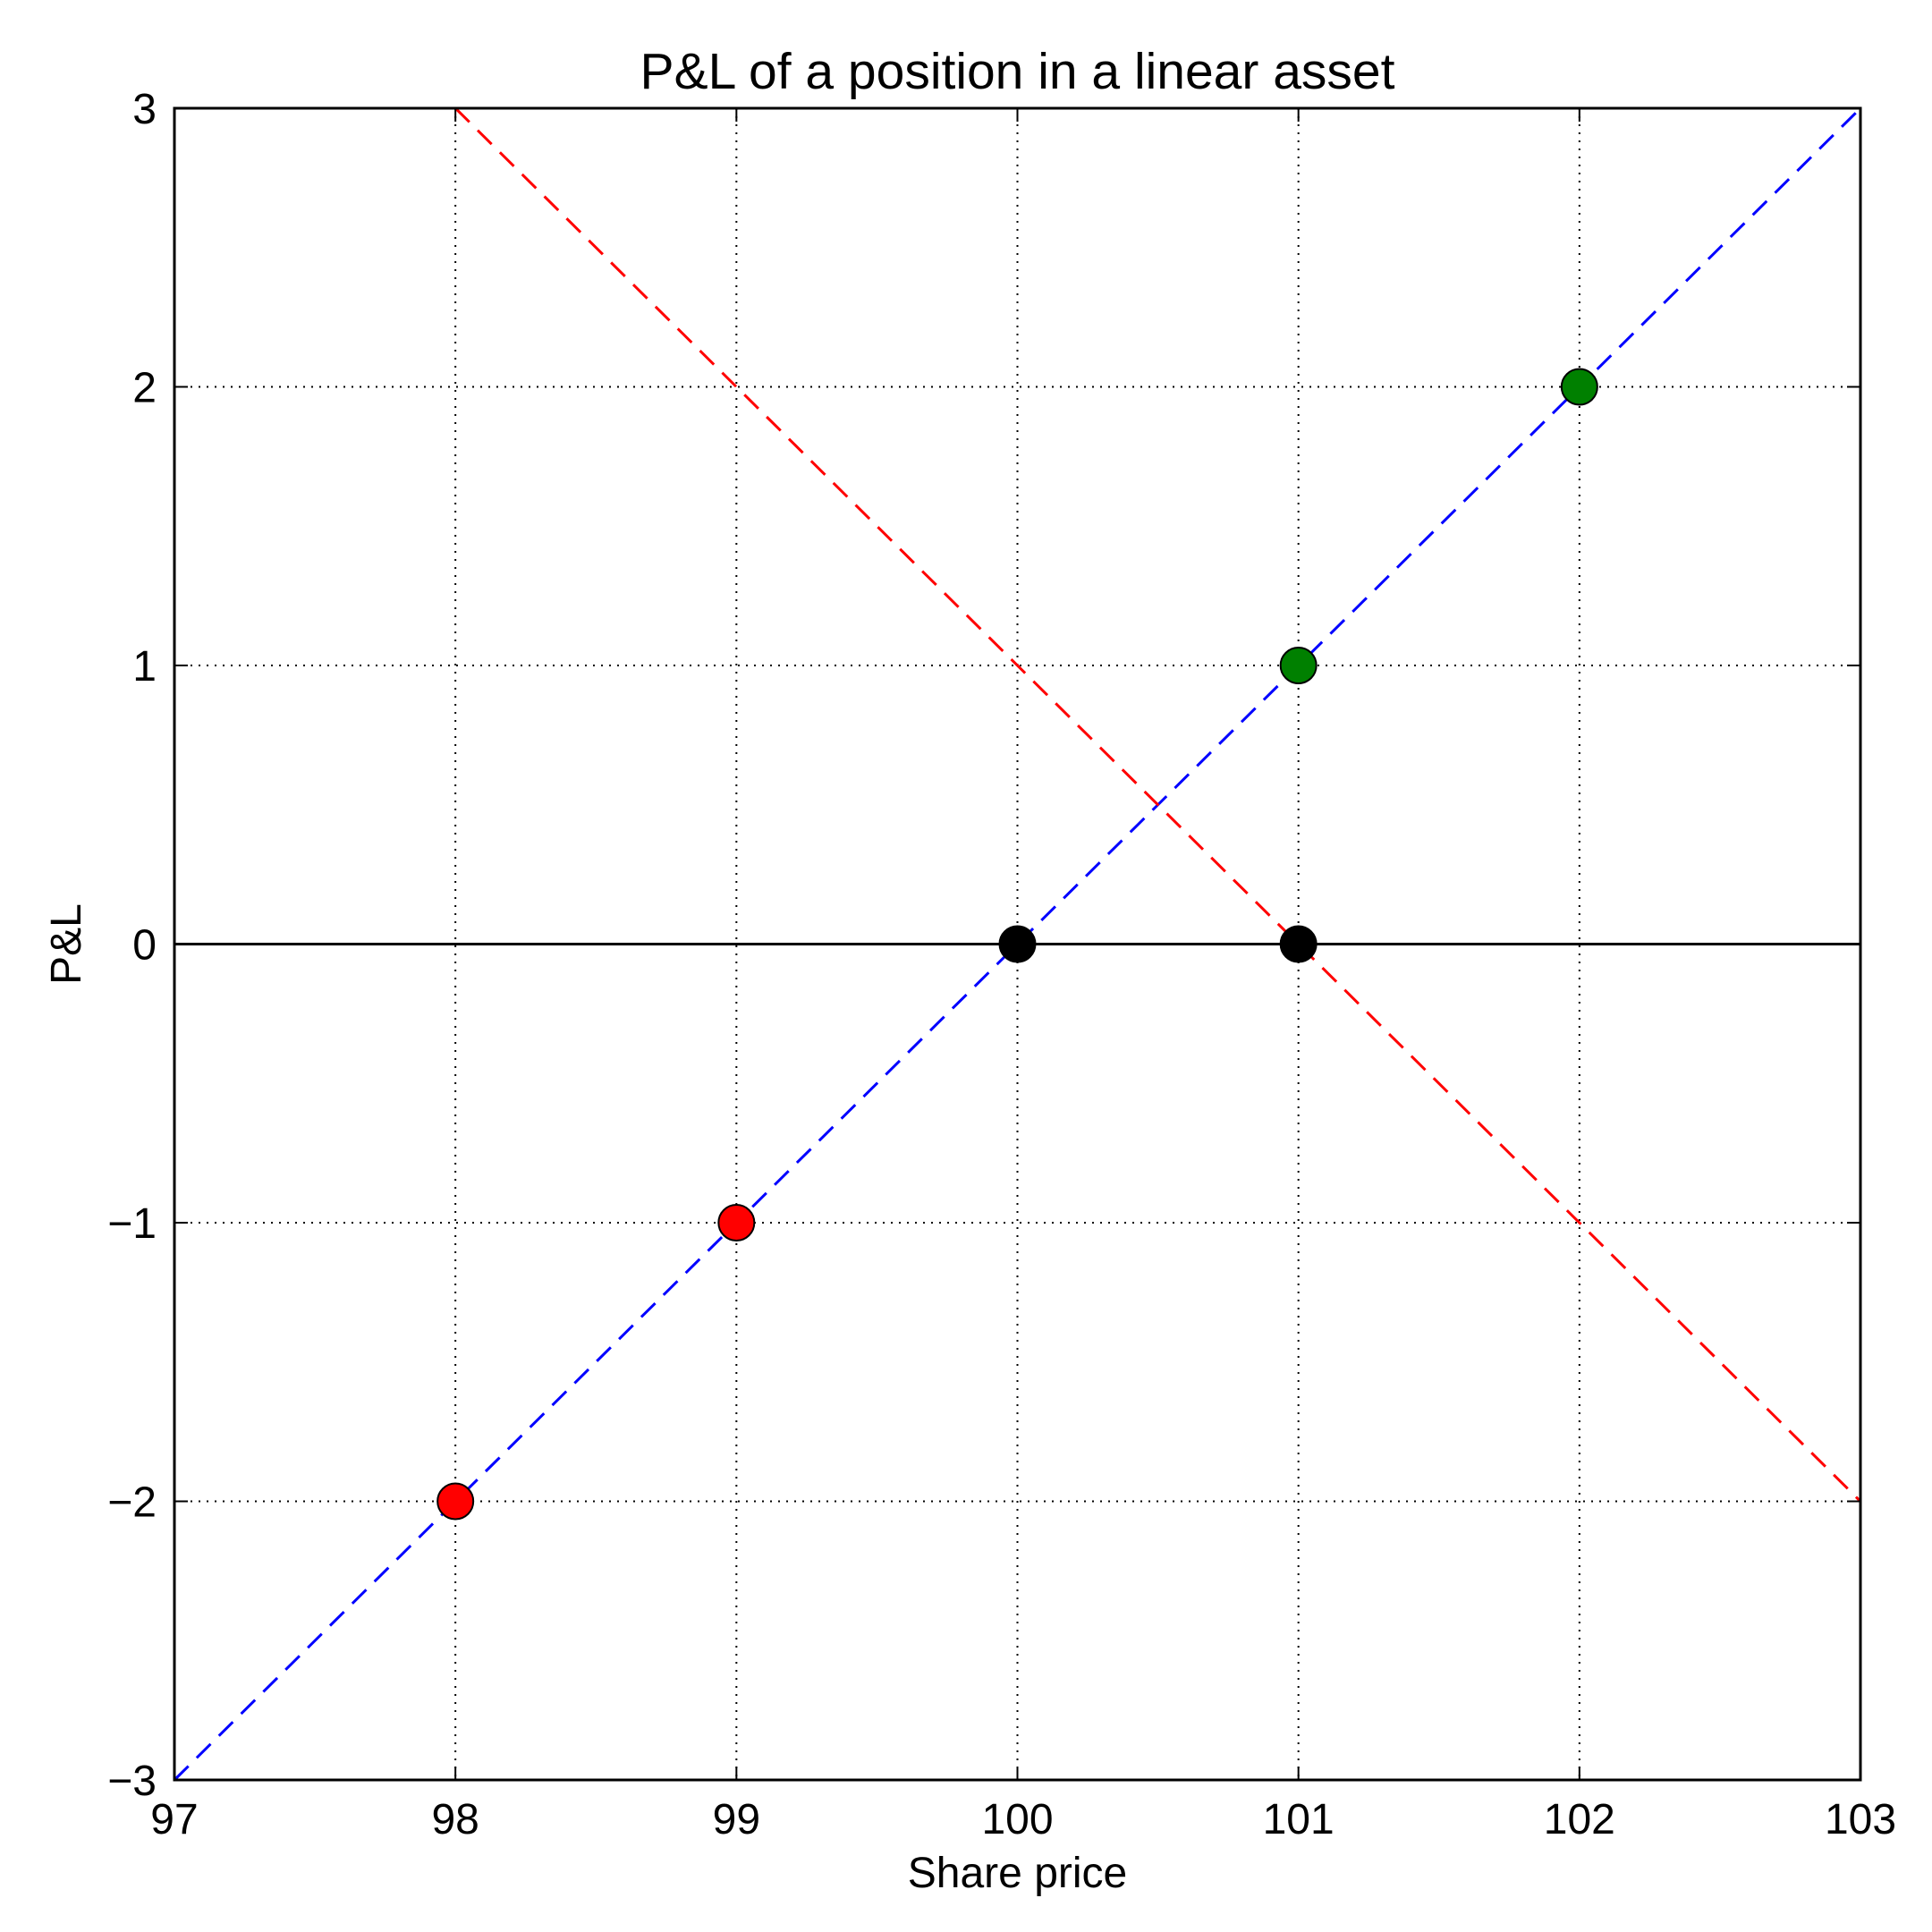 The image size is (1932, 1932). I want to click on y-tick-label: 1, so click(144, 667).